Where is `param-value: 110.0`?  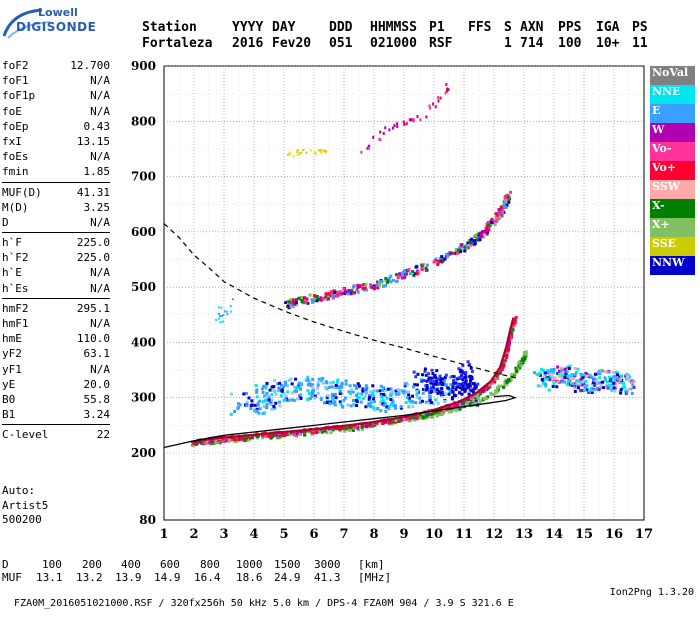 param-value: 110.0 is located at coordinates (93, 339).